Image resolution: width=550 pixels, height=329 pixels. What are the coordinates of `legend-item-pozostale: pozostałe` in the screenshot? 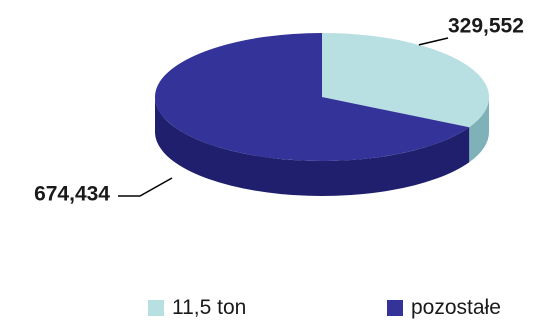 It's located at (444, 308).